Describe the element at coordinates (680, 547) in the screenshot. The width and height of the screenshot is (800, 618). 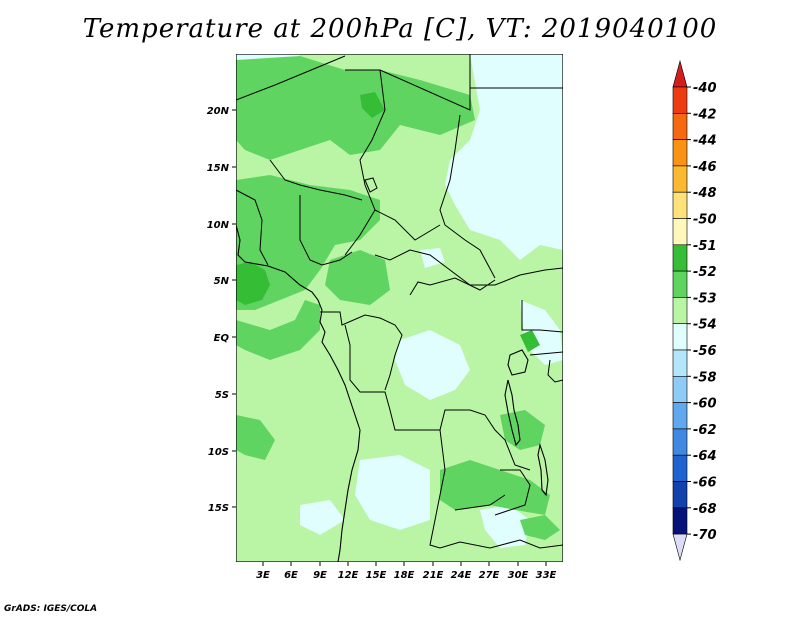
I see `colorbar-bottom-arrow` at that location.